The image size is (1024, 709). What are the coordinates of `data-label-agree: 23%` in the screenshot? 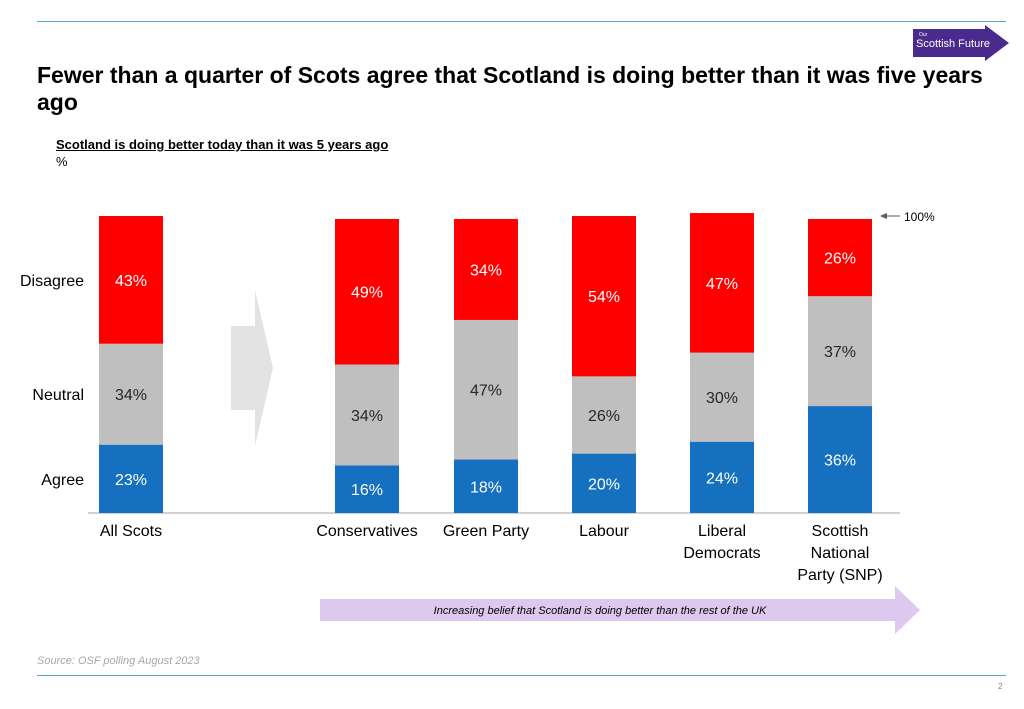 It's located at (131, 480).